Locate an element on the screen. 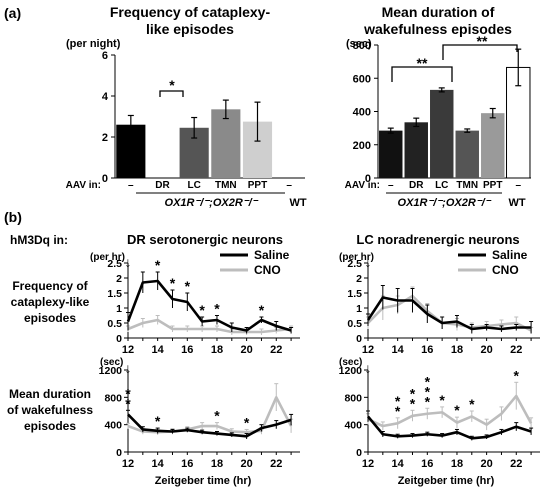 This screenshot has height=488, width=544. dr-legend: Saline CNO is located at coordinates (255, 262).